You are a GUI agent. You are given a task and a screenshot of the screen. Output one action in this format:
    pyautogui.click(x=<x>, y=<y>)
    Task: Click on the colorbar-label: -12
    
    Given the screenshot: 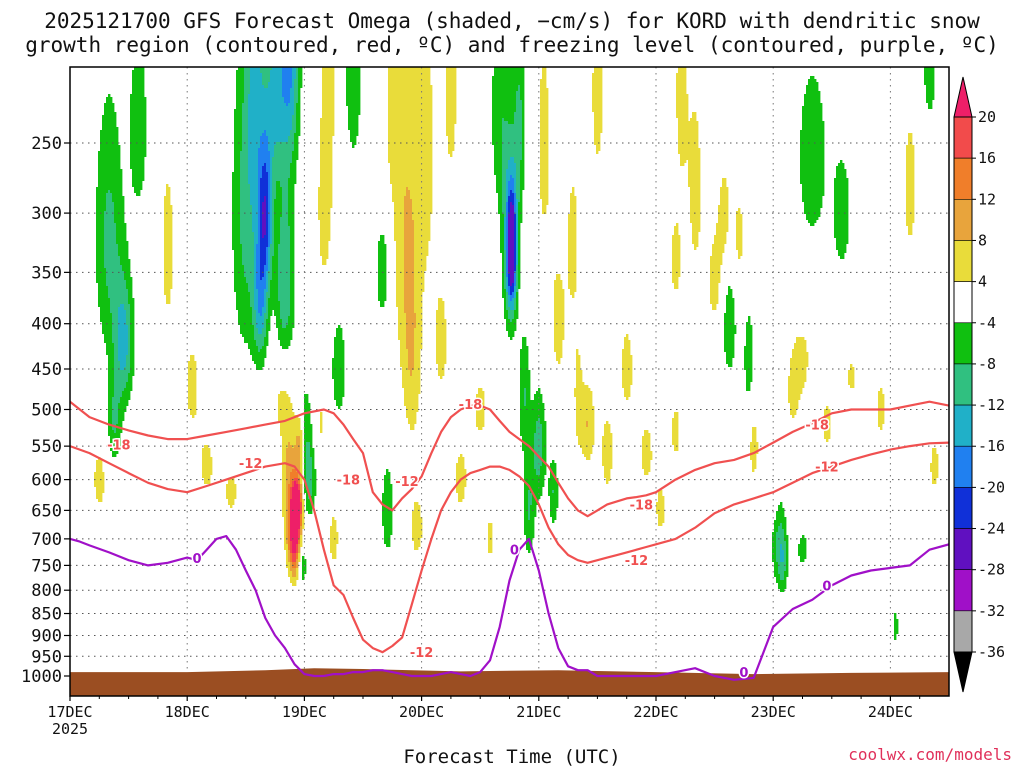 What is the action you would take?
    pyautogui.click(x=991, y=405)
    